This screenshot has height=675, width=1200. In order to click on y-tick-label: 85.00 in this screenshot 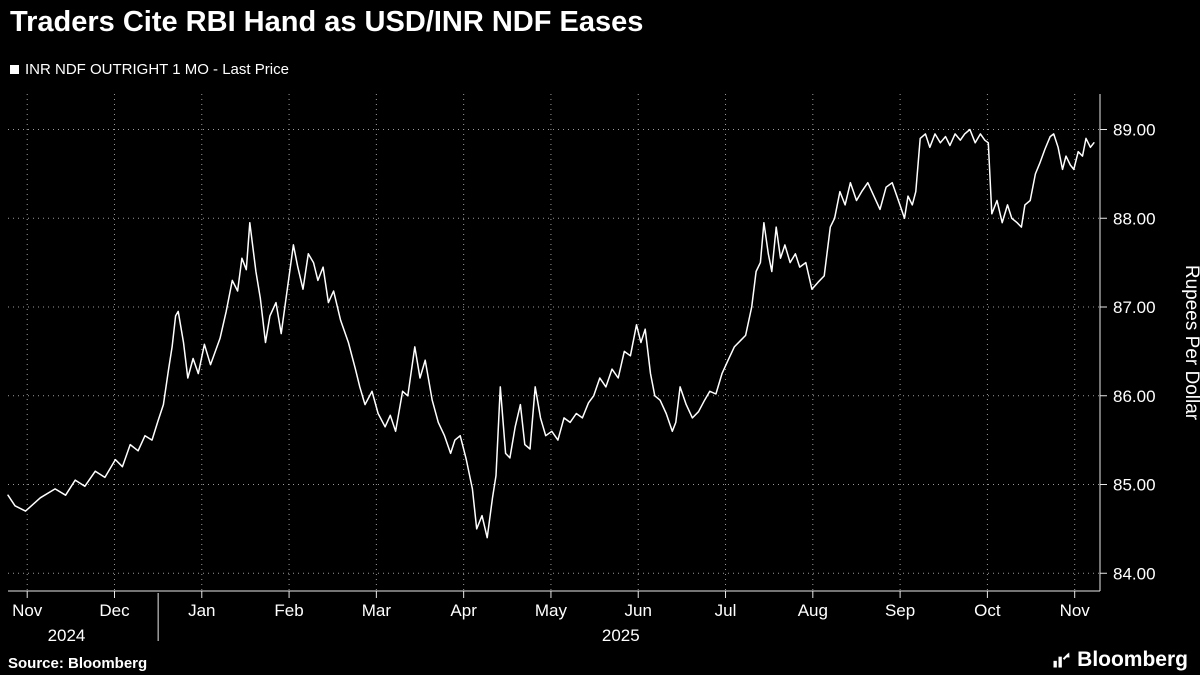, I will do `click(1134, 485)`.